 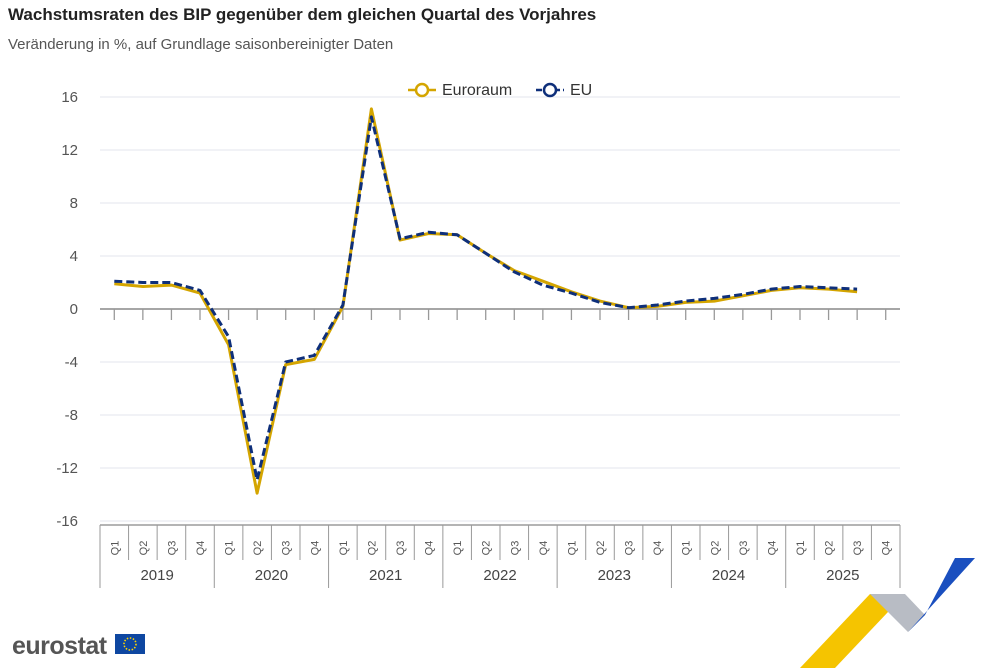 I want to click on year-label: 2021, so click(x=385, y=575).